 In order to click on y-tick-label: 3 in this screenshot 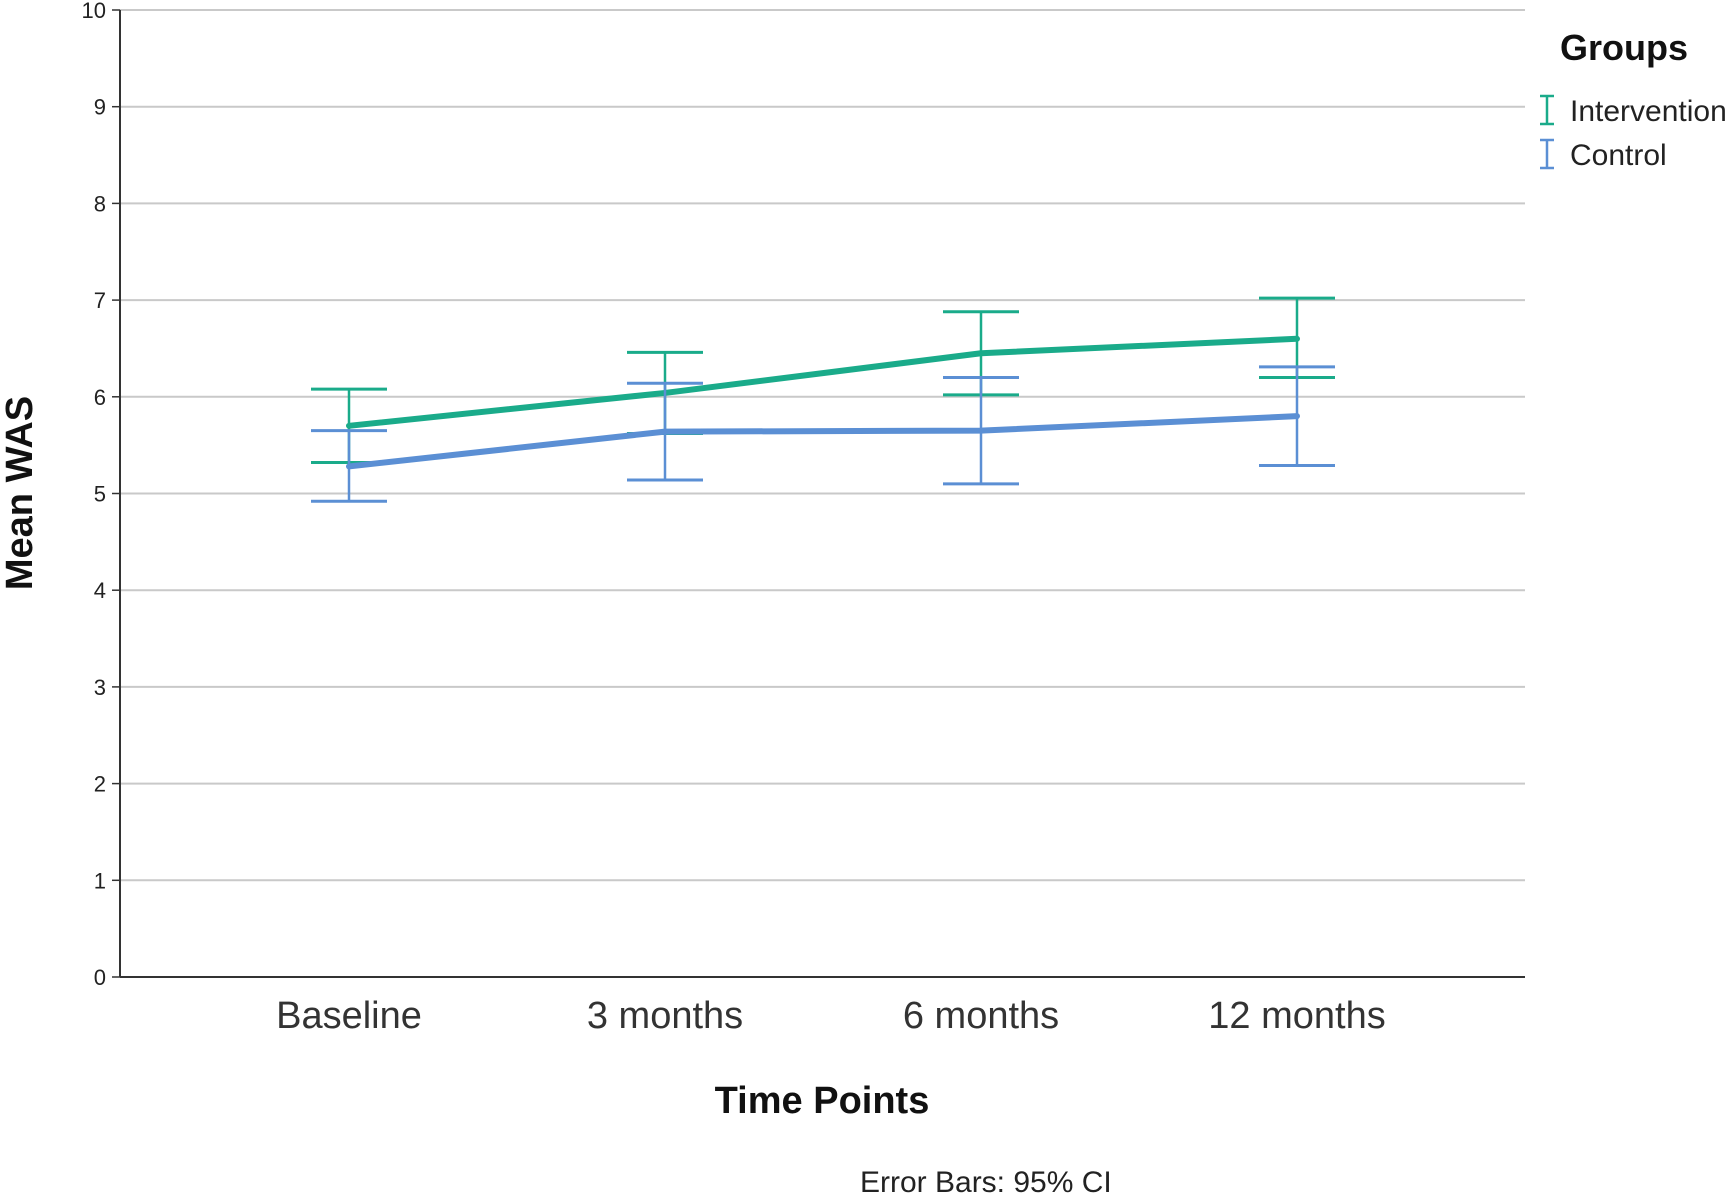, I will do `click(100, 687)`.